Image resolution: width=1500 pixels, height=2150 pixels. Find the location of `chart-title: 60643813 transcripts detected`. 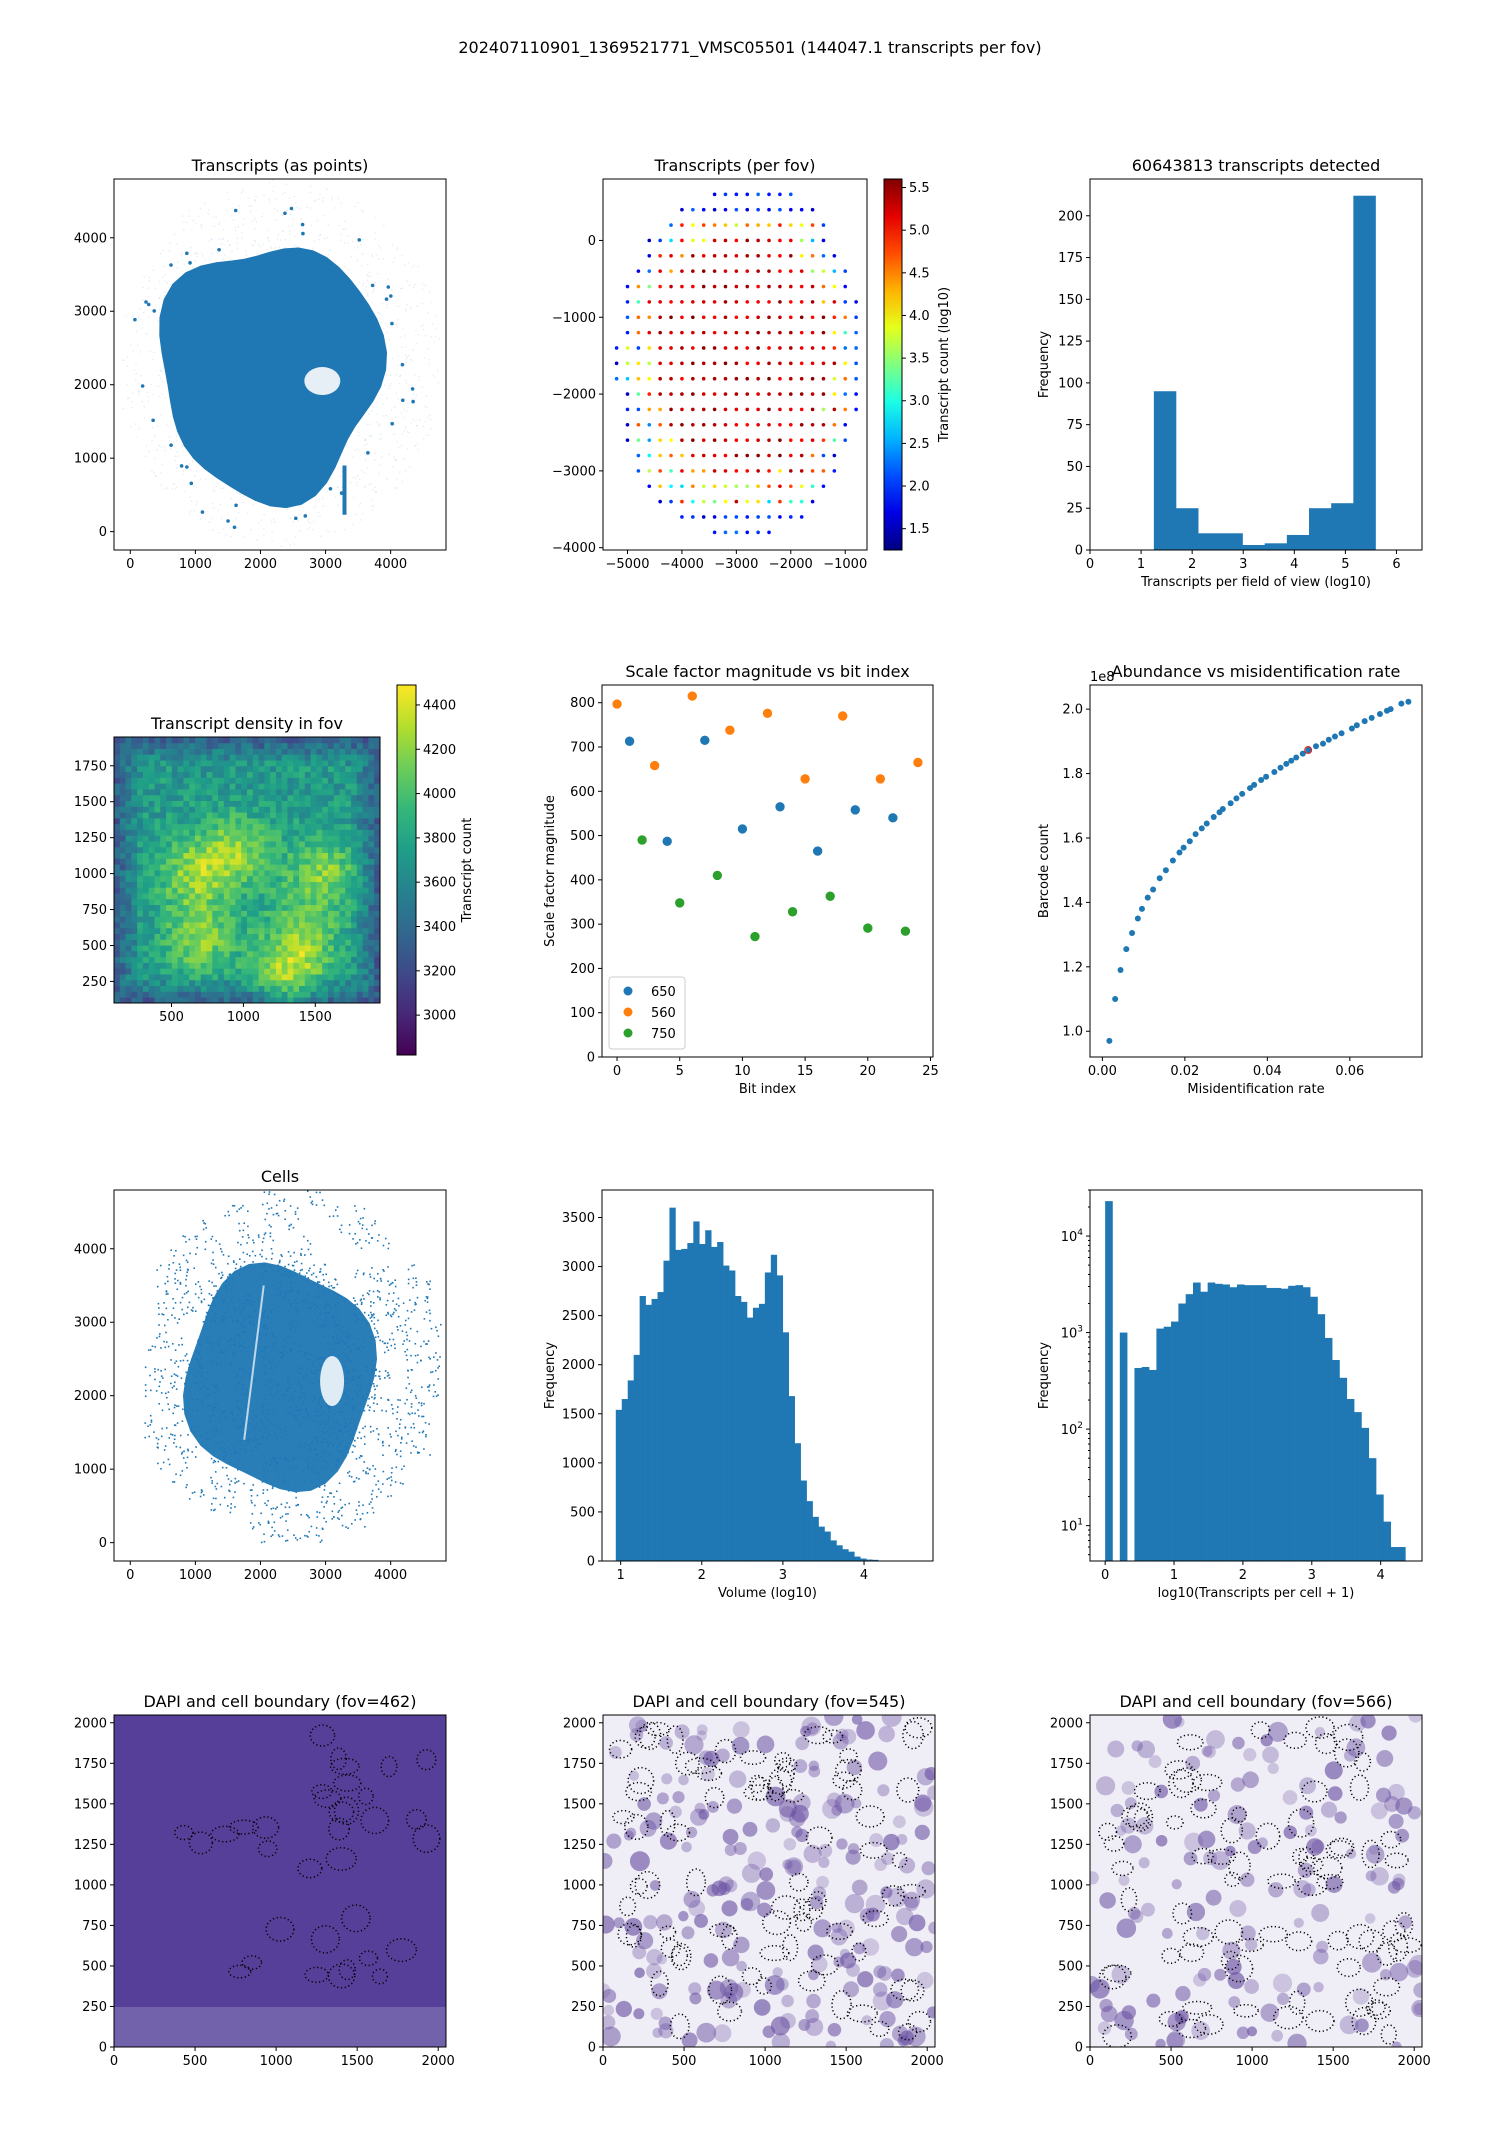

chart-title: 60643813 transcripts detected is located at coordinates (1256, 165).